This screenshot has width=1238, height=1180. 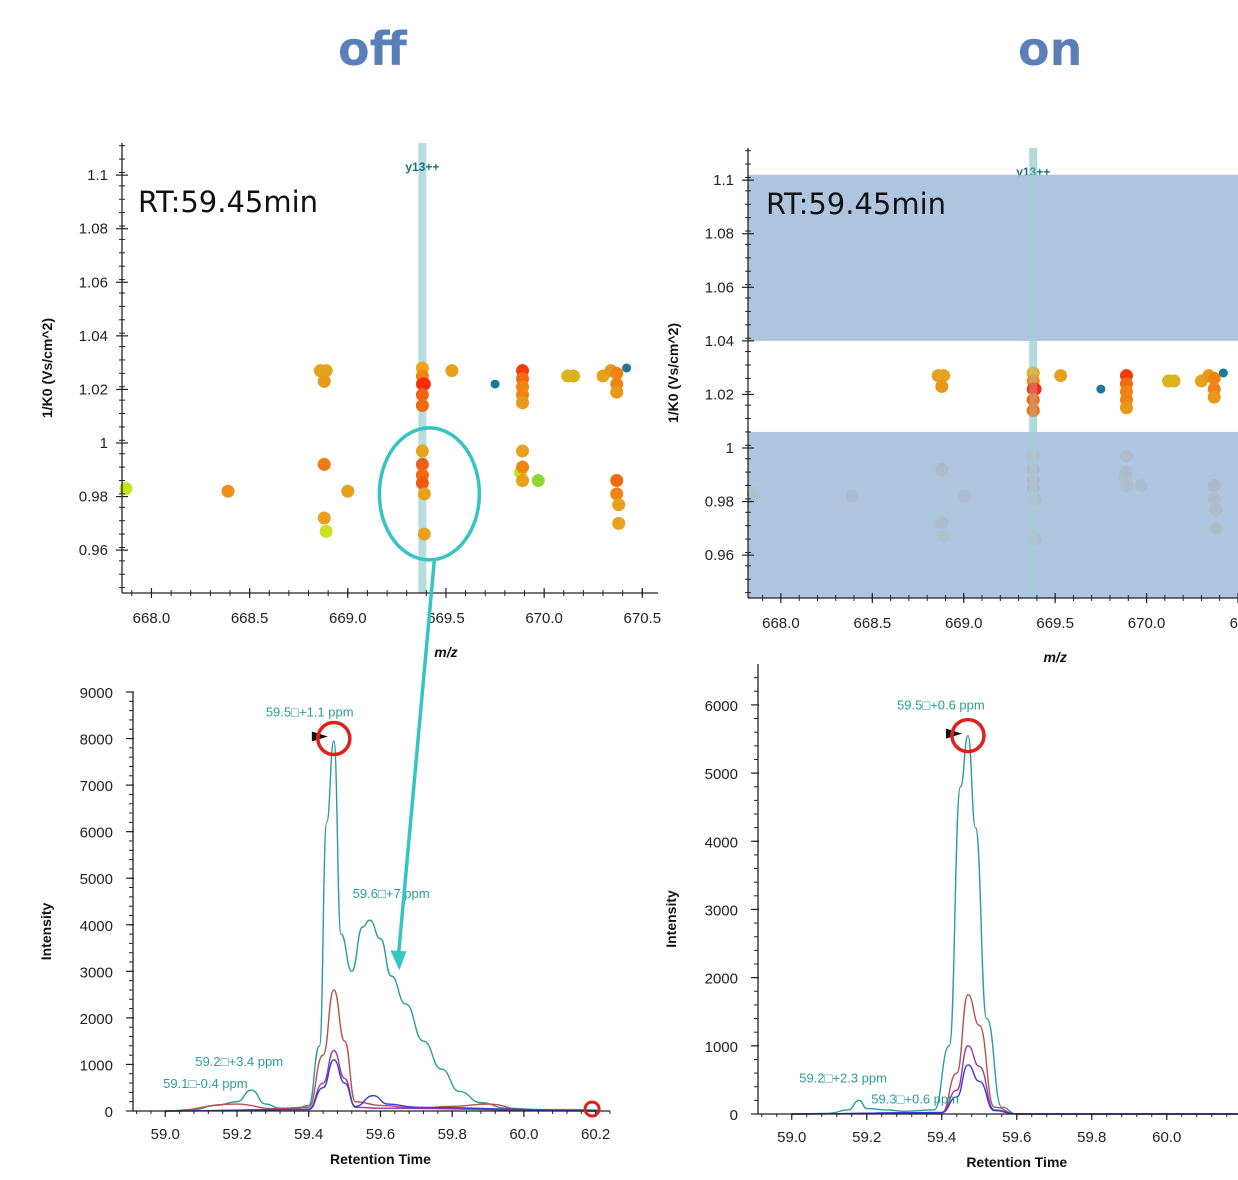 I want to click on y-tick-label: 1, so click(x=730, y=448).